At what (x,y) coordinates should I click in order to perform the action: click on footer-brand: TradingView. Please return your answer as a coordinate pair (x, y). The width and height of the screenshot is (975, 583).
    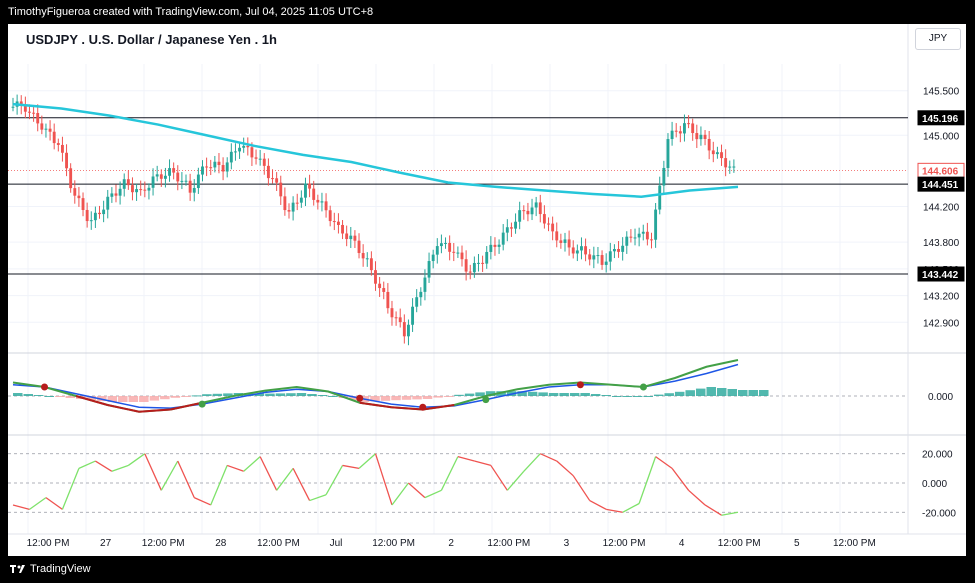
    Looking at the image, I should click on (60, 569).